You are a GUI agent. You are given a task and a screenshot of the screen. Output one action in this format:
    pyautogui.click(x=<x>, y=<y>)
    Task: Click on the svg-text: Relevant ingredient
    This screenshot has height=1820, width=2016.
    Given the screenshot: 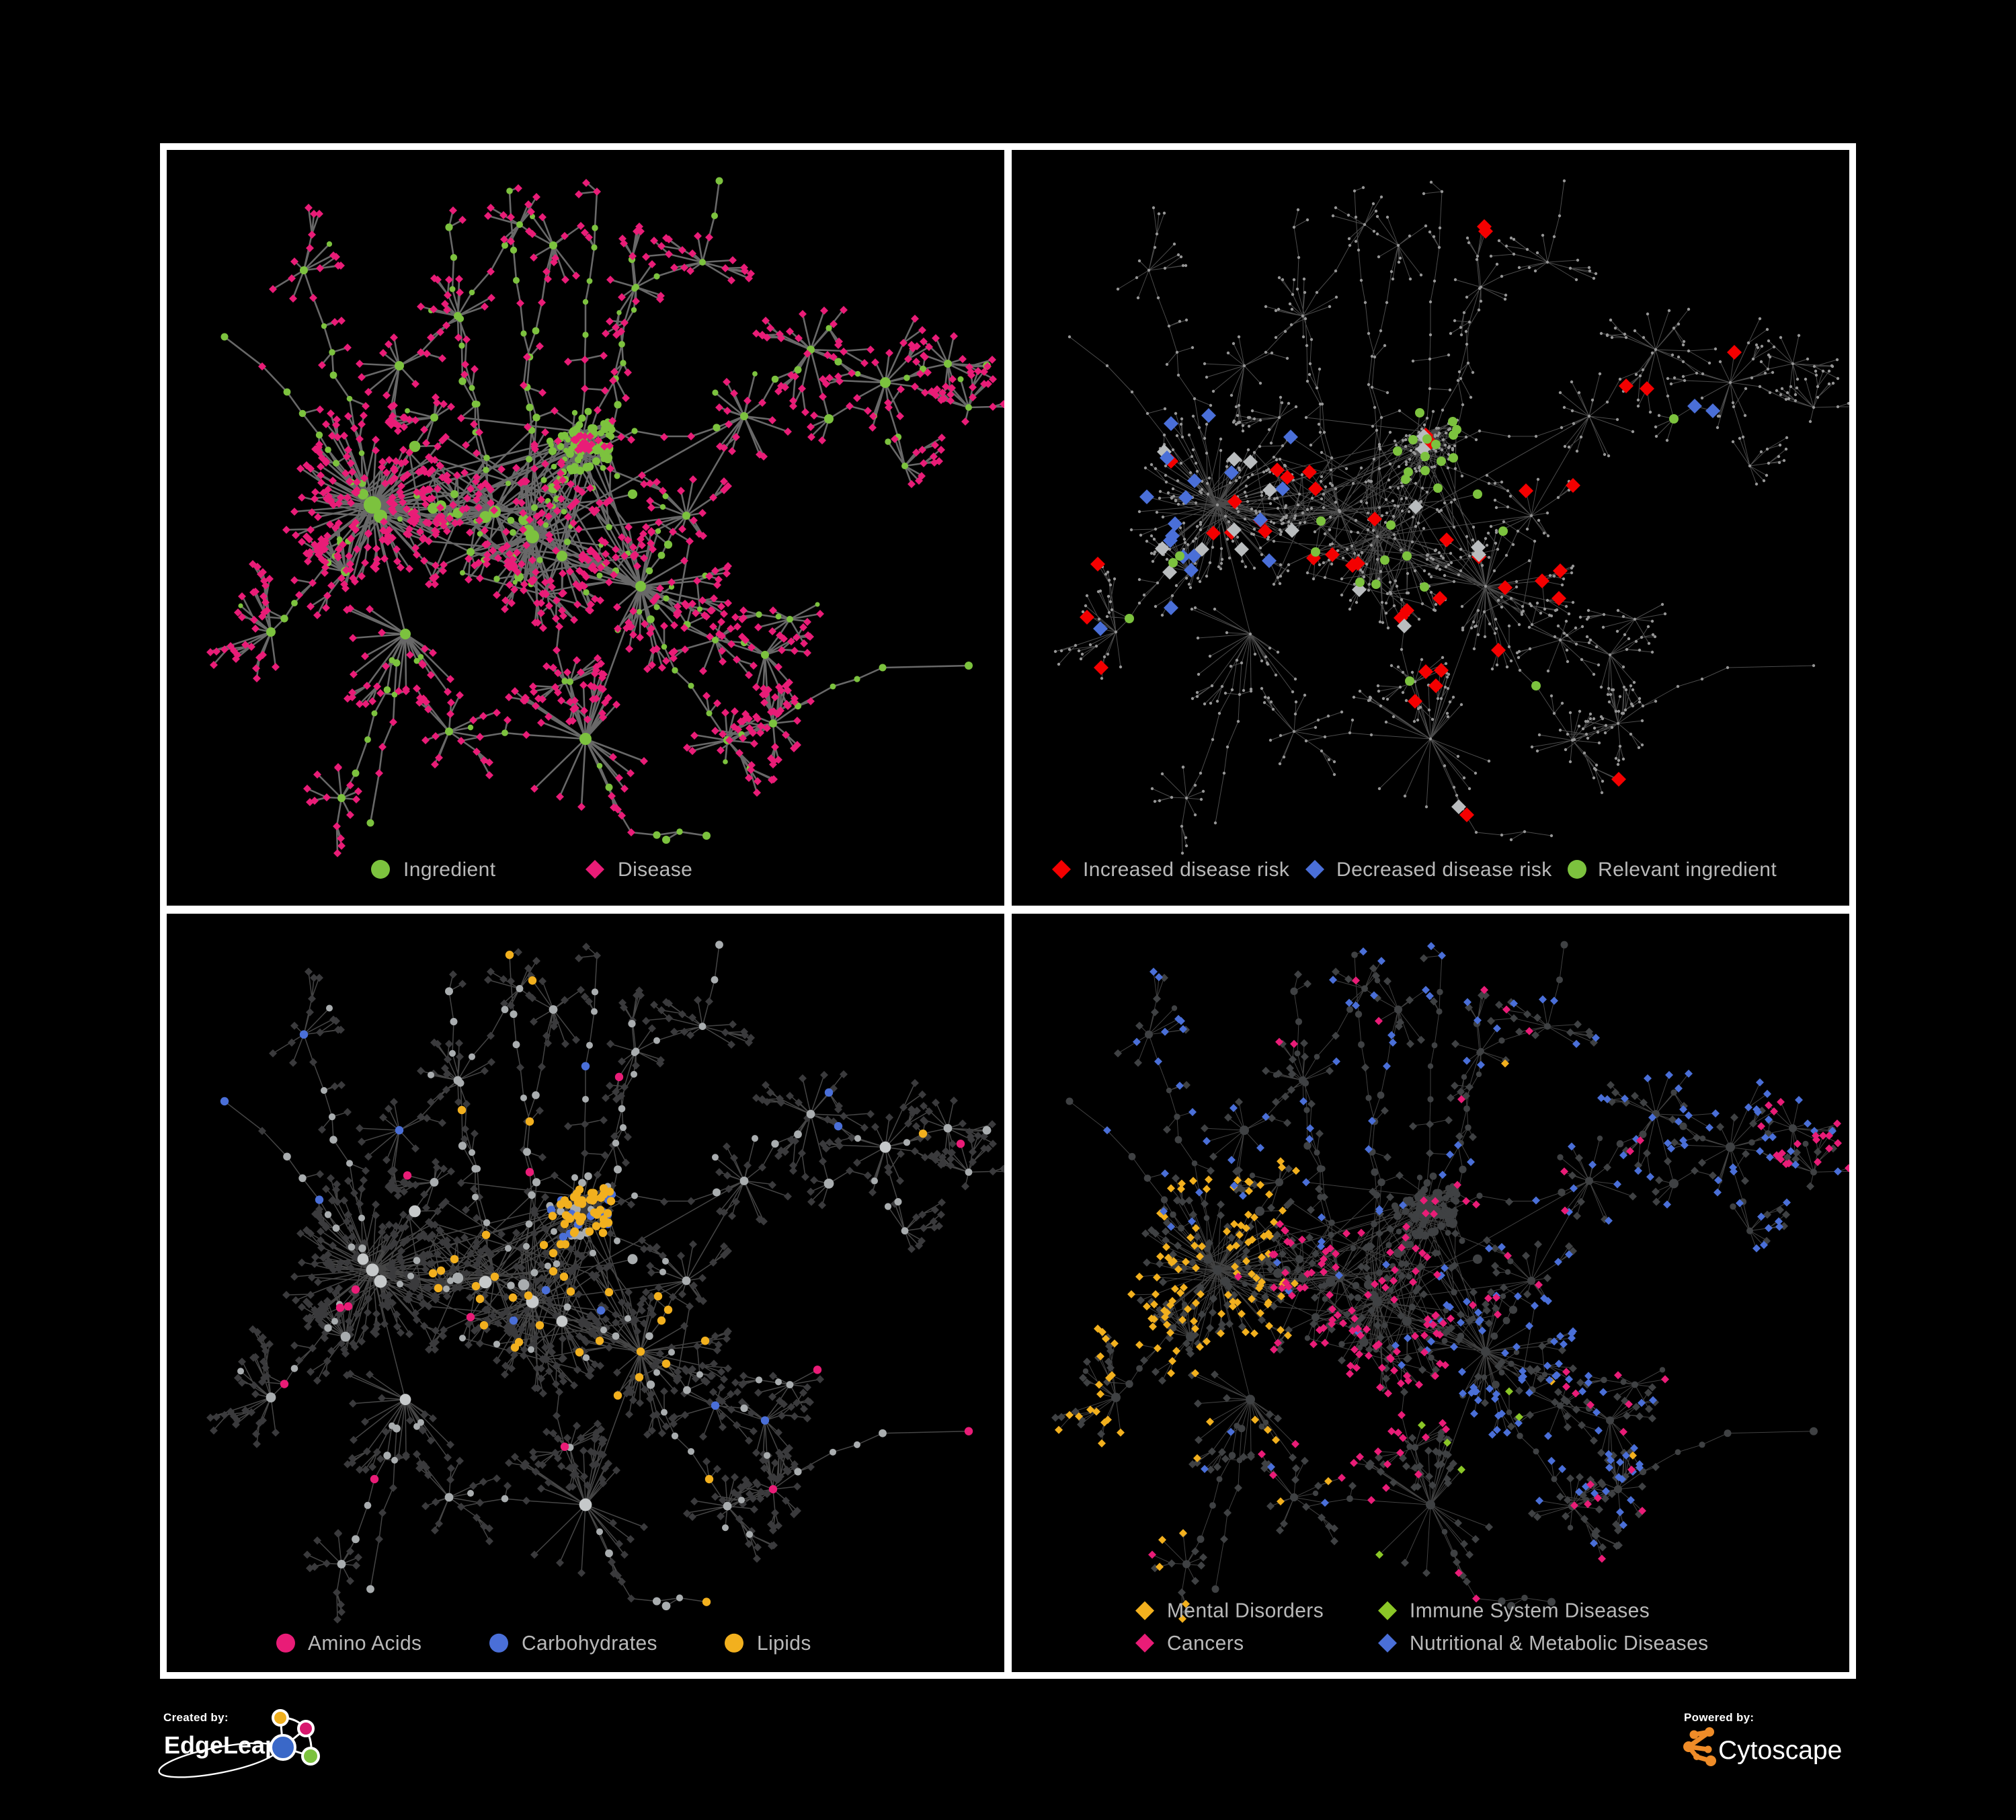 What is the action you would take?
    pyautogui.click(x=1687, y=870)
    